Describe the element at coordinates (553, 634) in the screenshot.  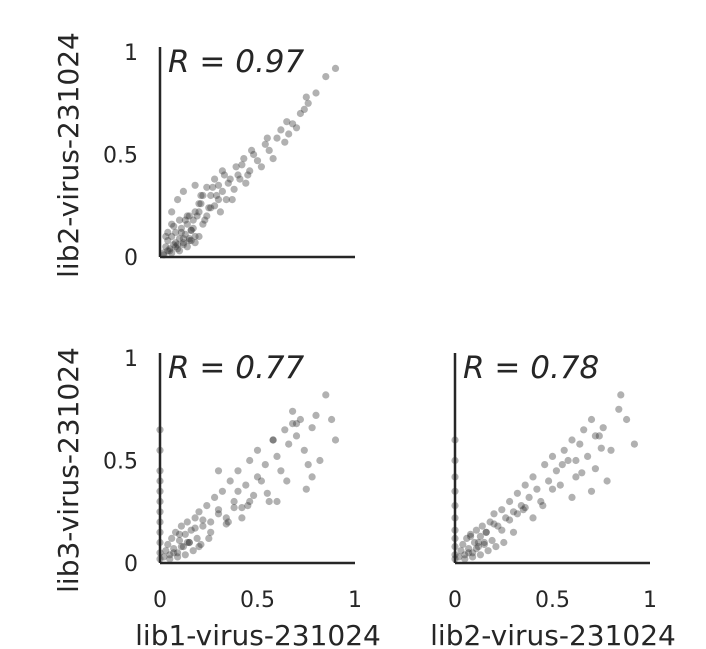
I see `x-axis-label: lib2-virus-231024` at that location.